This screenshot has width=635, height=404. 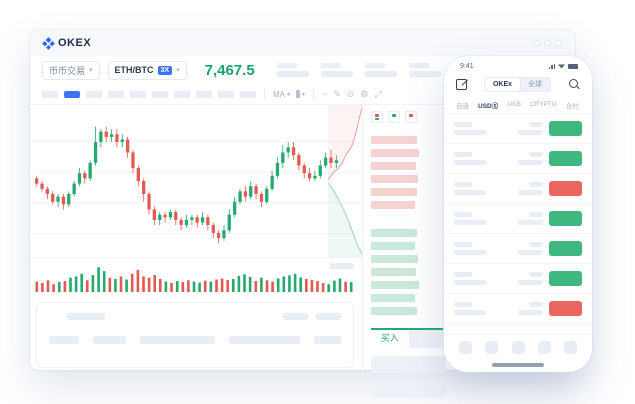 I want to click on segment-okex: OKEx, so click(x=502, y=84).